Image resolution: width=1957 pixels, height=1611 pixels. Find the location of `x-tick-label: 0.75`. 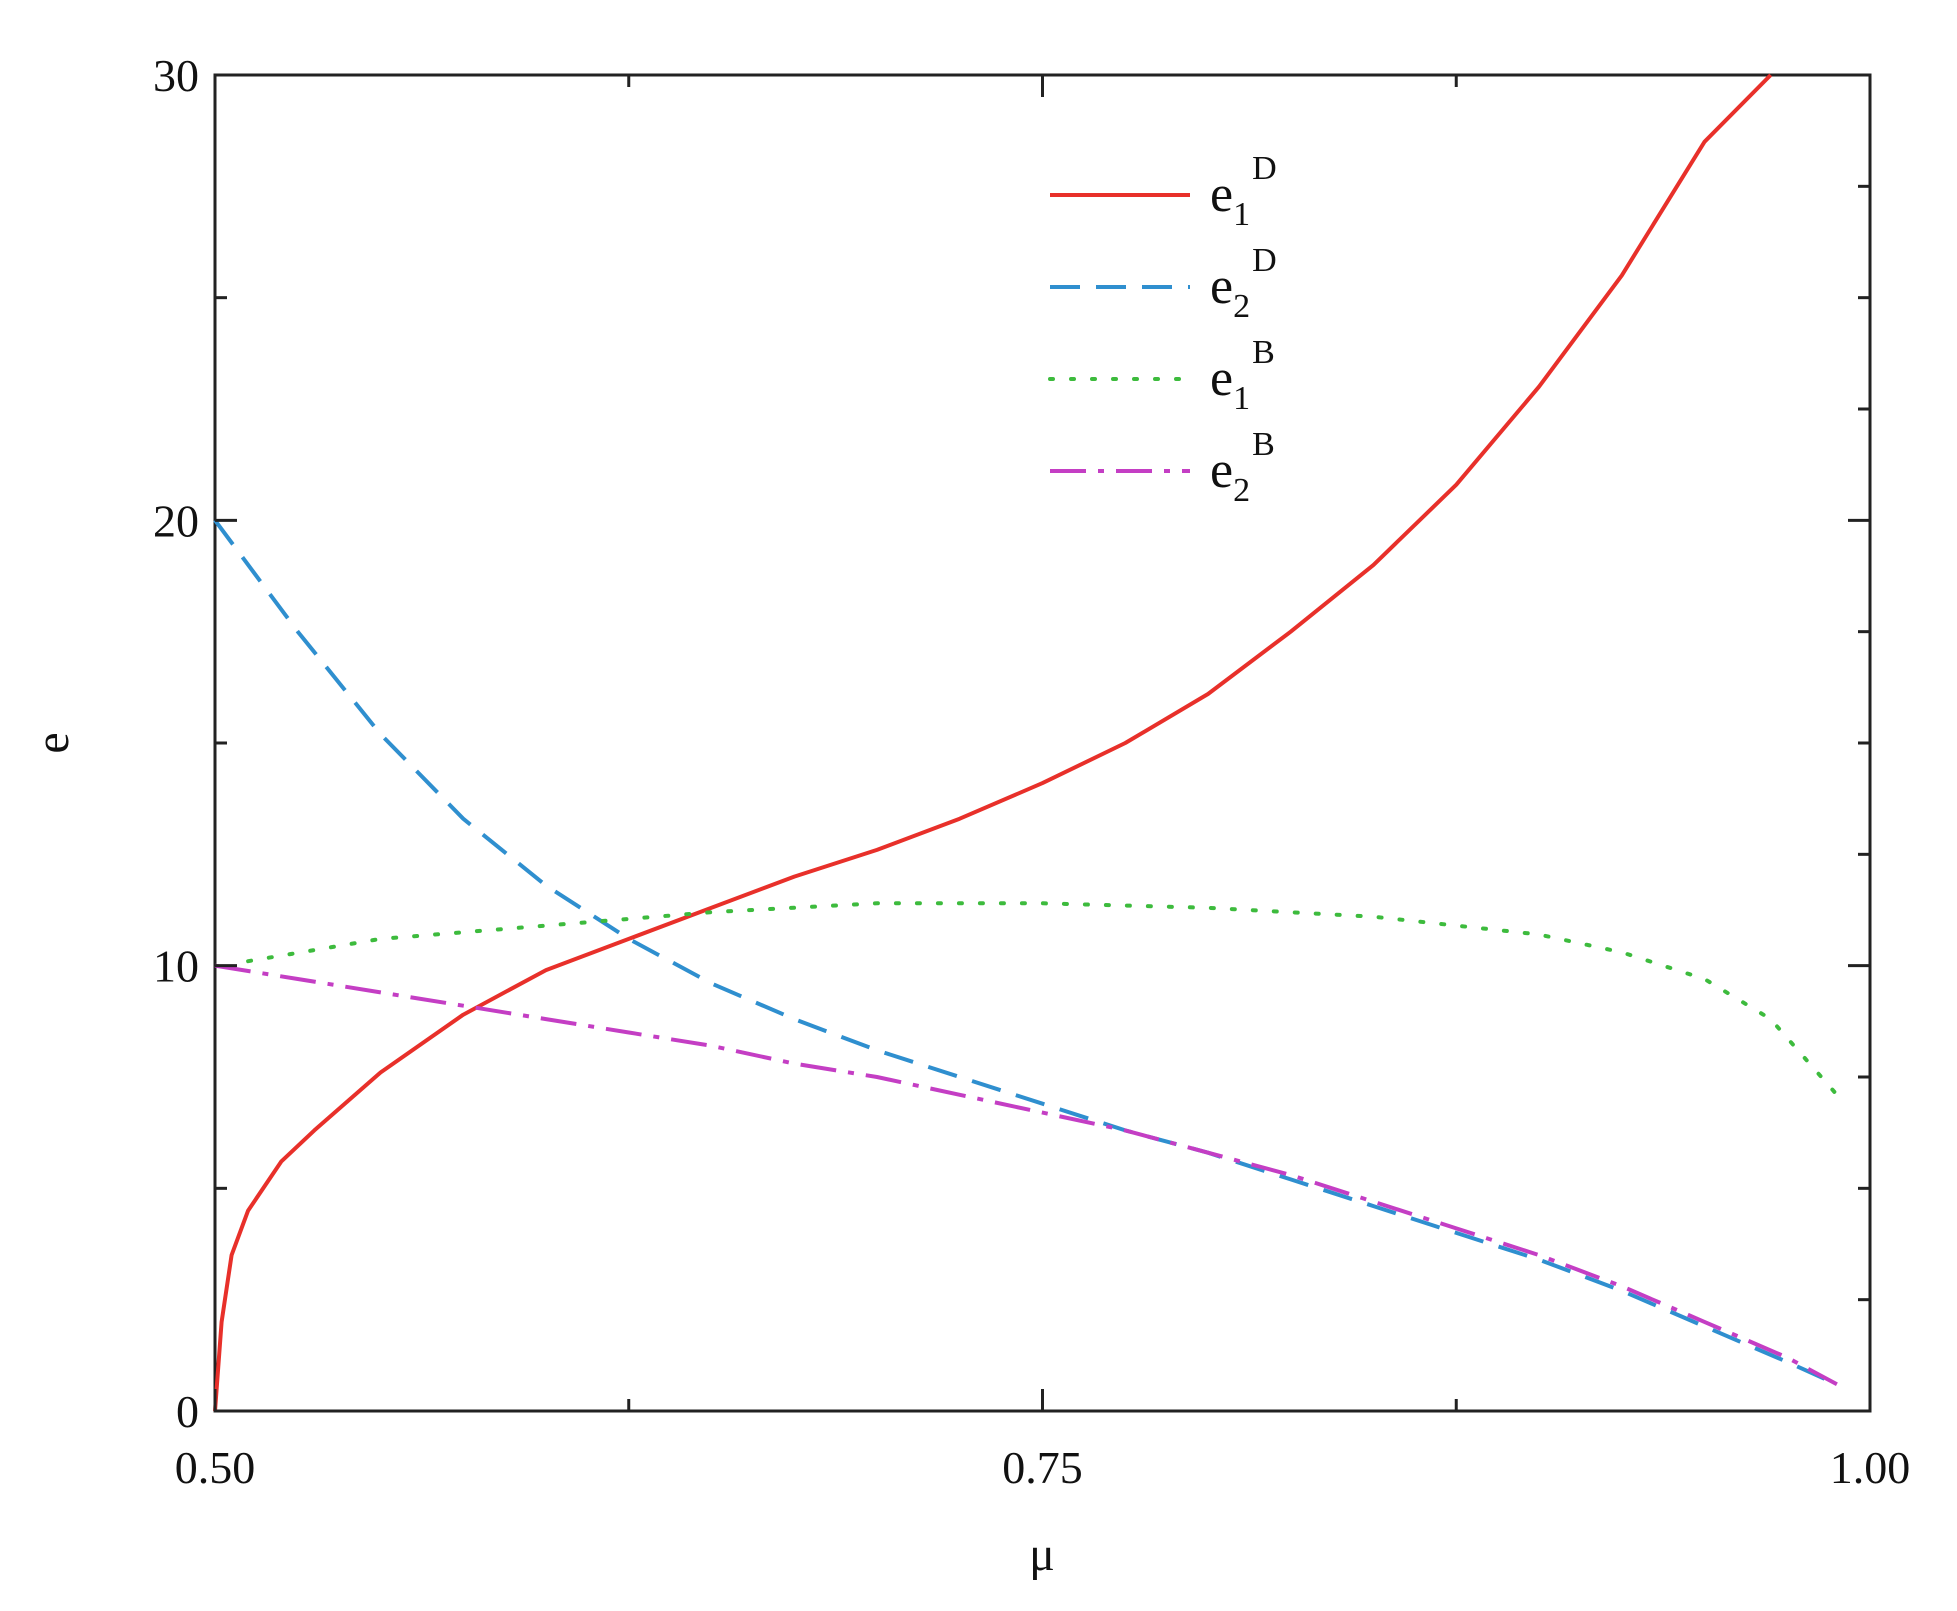

x-tick-label: 0.75 is located at coordinates (1042, 1467).